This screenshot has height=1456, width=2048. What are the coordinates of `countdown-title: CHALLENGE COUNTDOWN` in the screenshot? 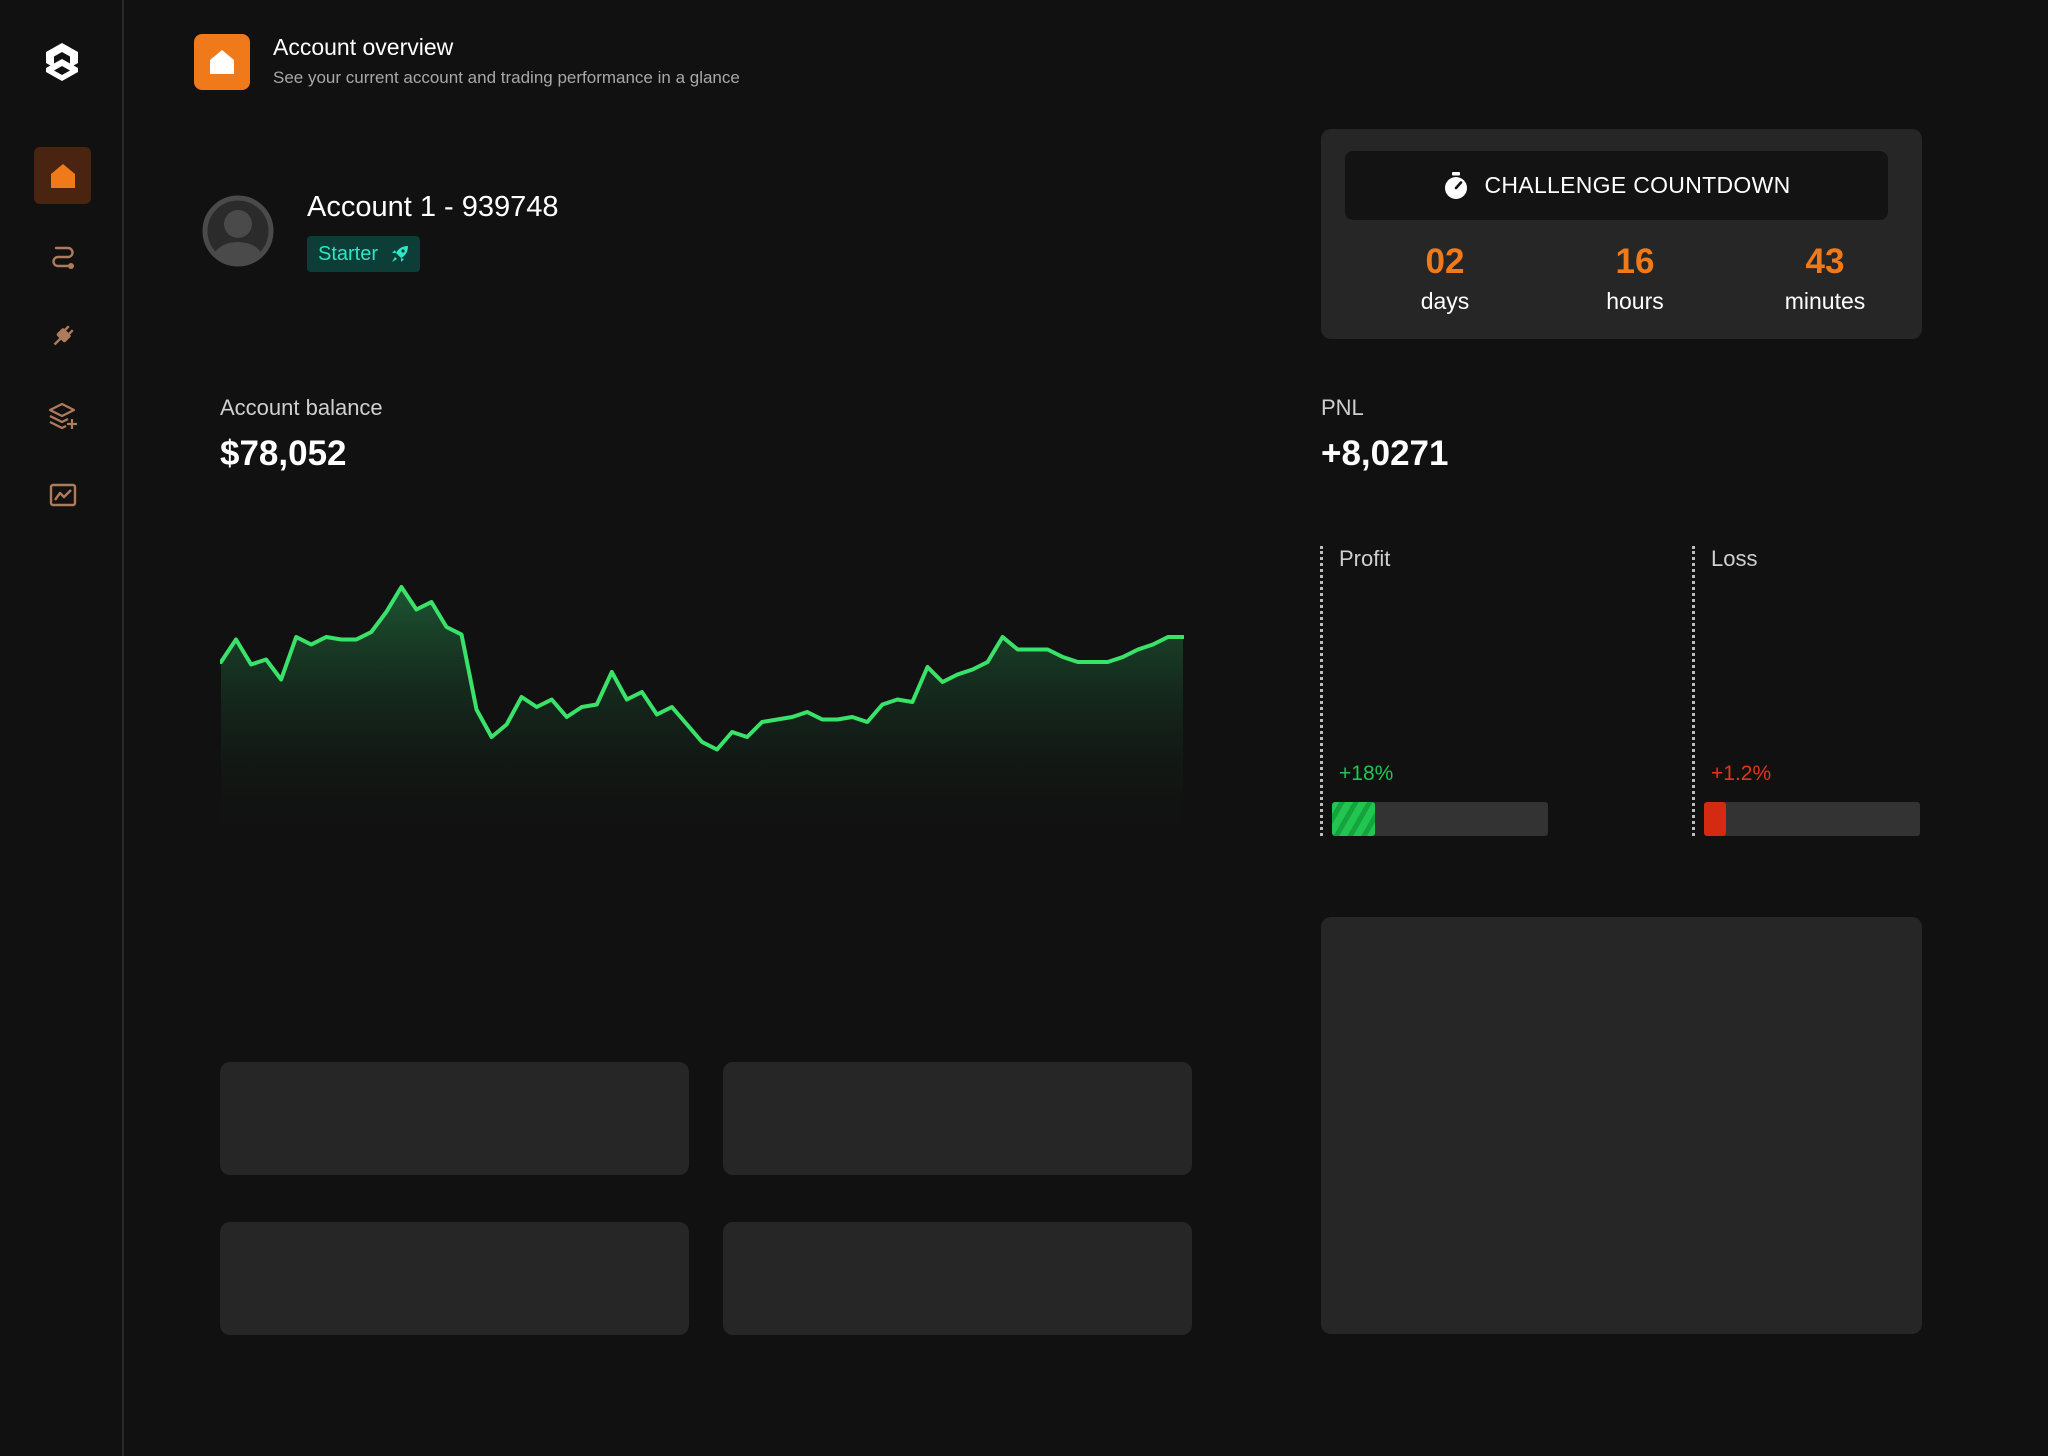 It's located at (1637, 185).